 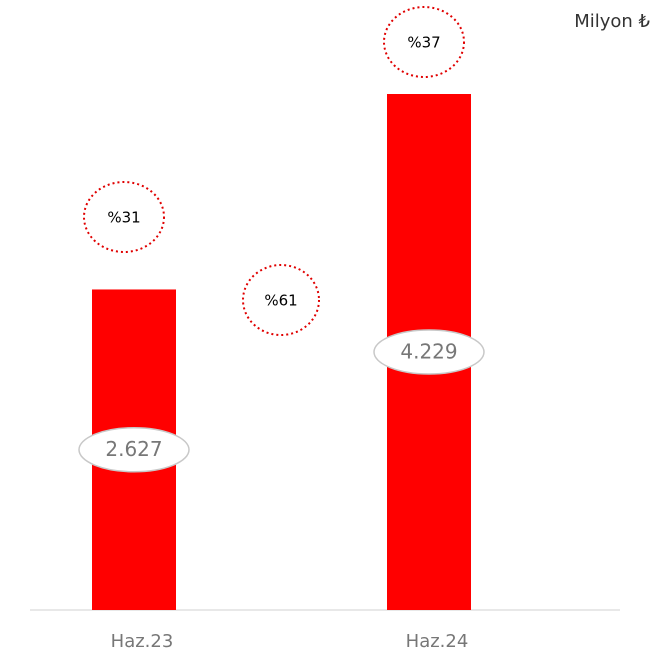 I want to click on annotation-text: %37, so click(x=423, y=43).